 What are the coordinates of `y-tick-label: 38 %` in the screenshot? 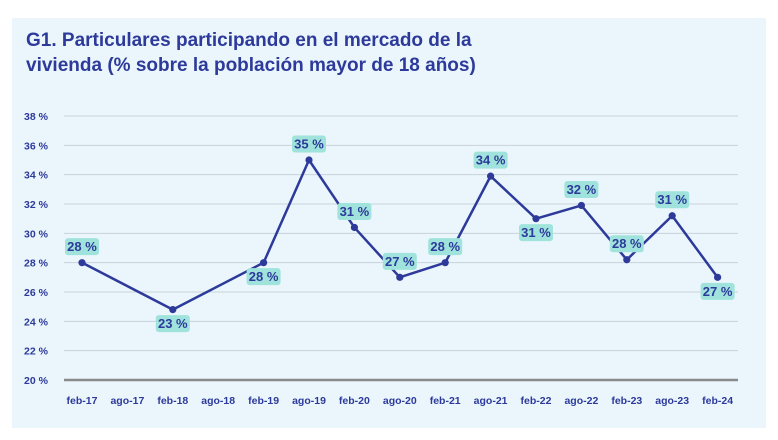 It's located at (36, 117).